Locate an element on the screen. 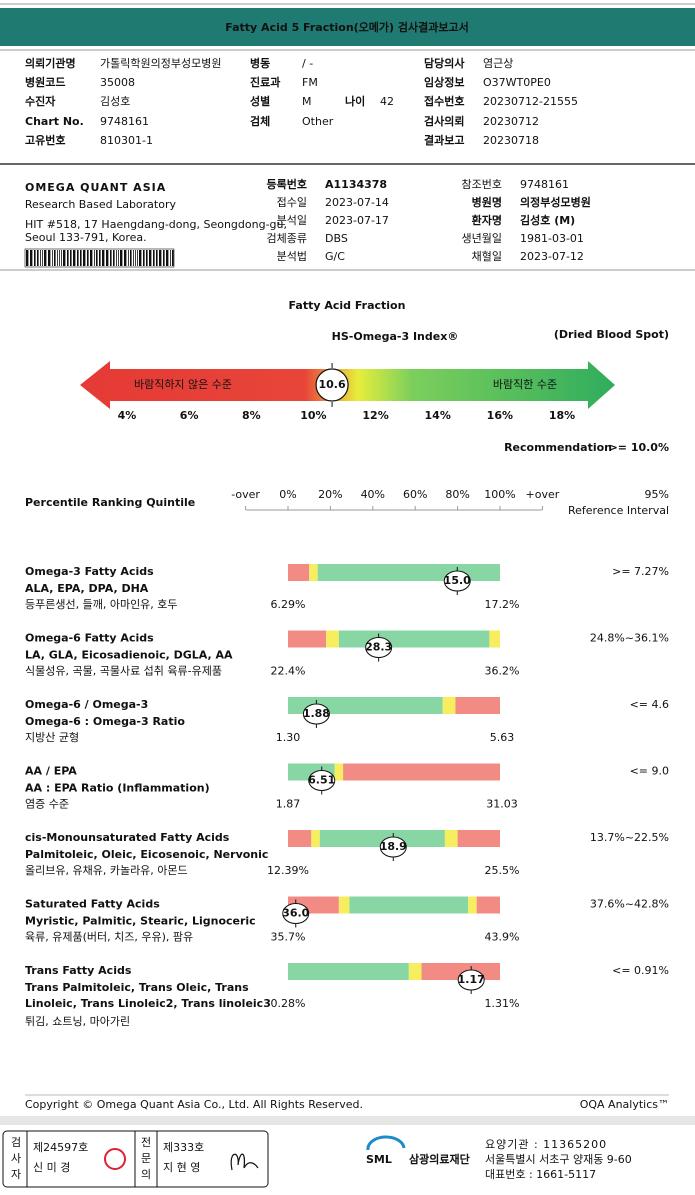 Image resolution: width=695 pixels, height=1195 pixels. row-value: 18.9 is located at coordinates (393, 846).